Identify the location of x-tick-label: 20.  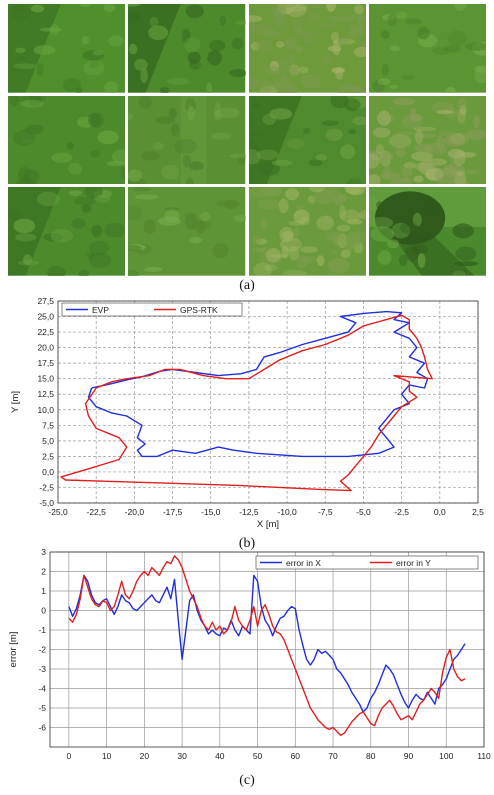
(145, 756).